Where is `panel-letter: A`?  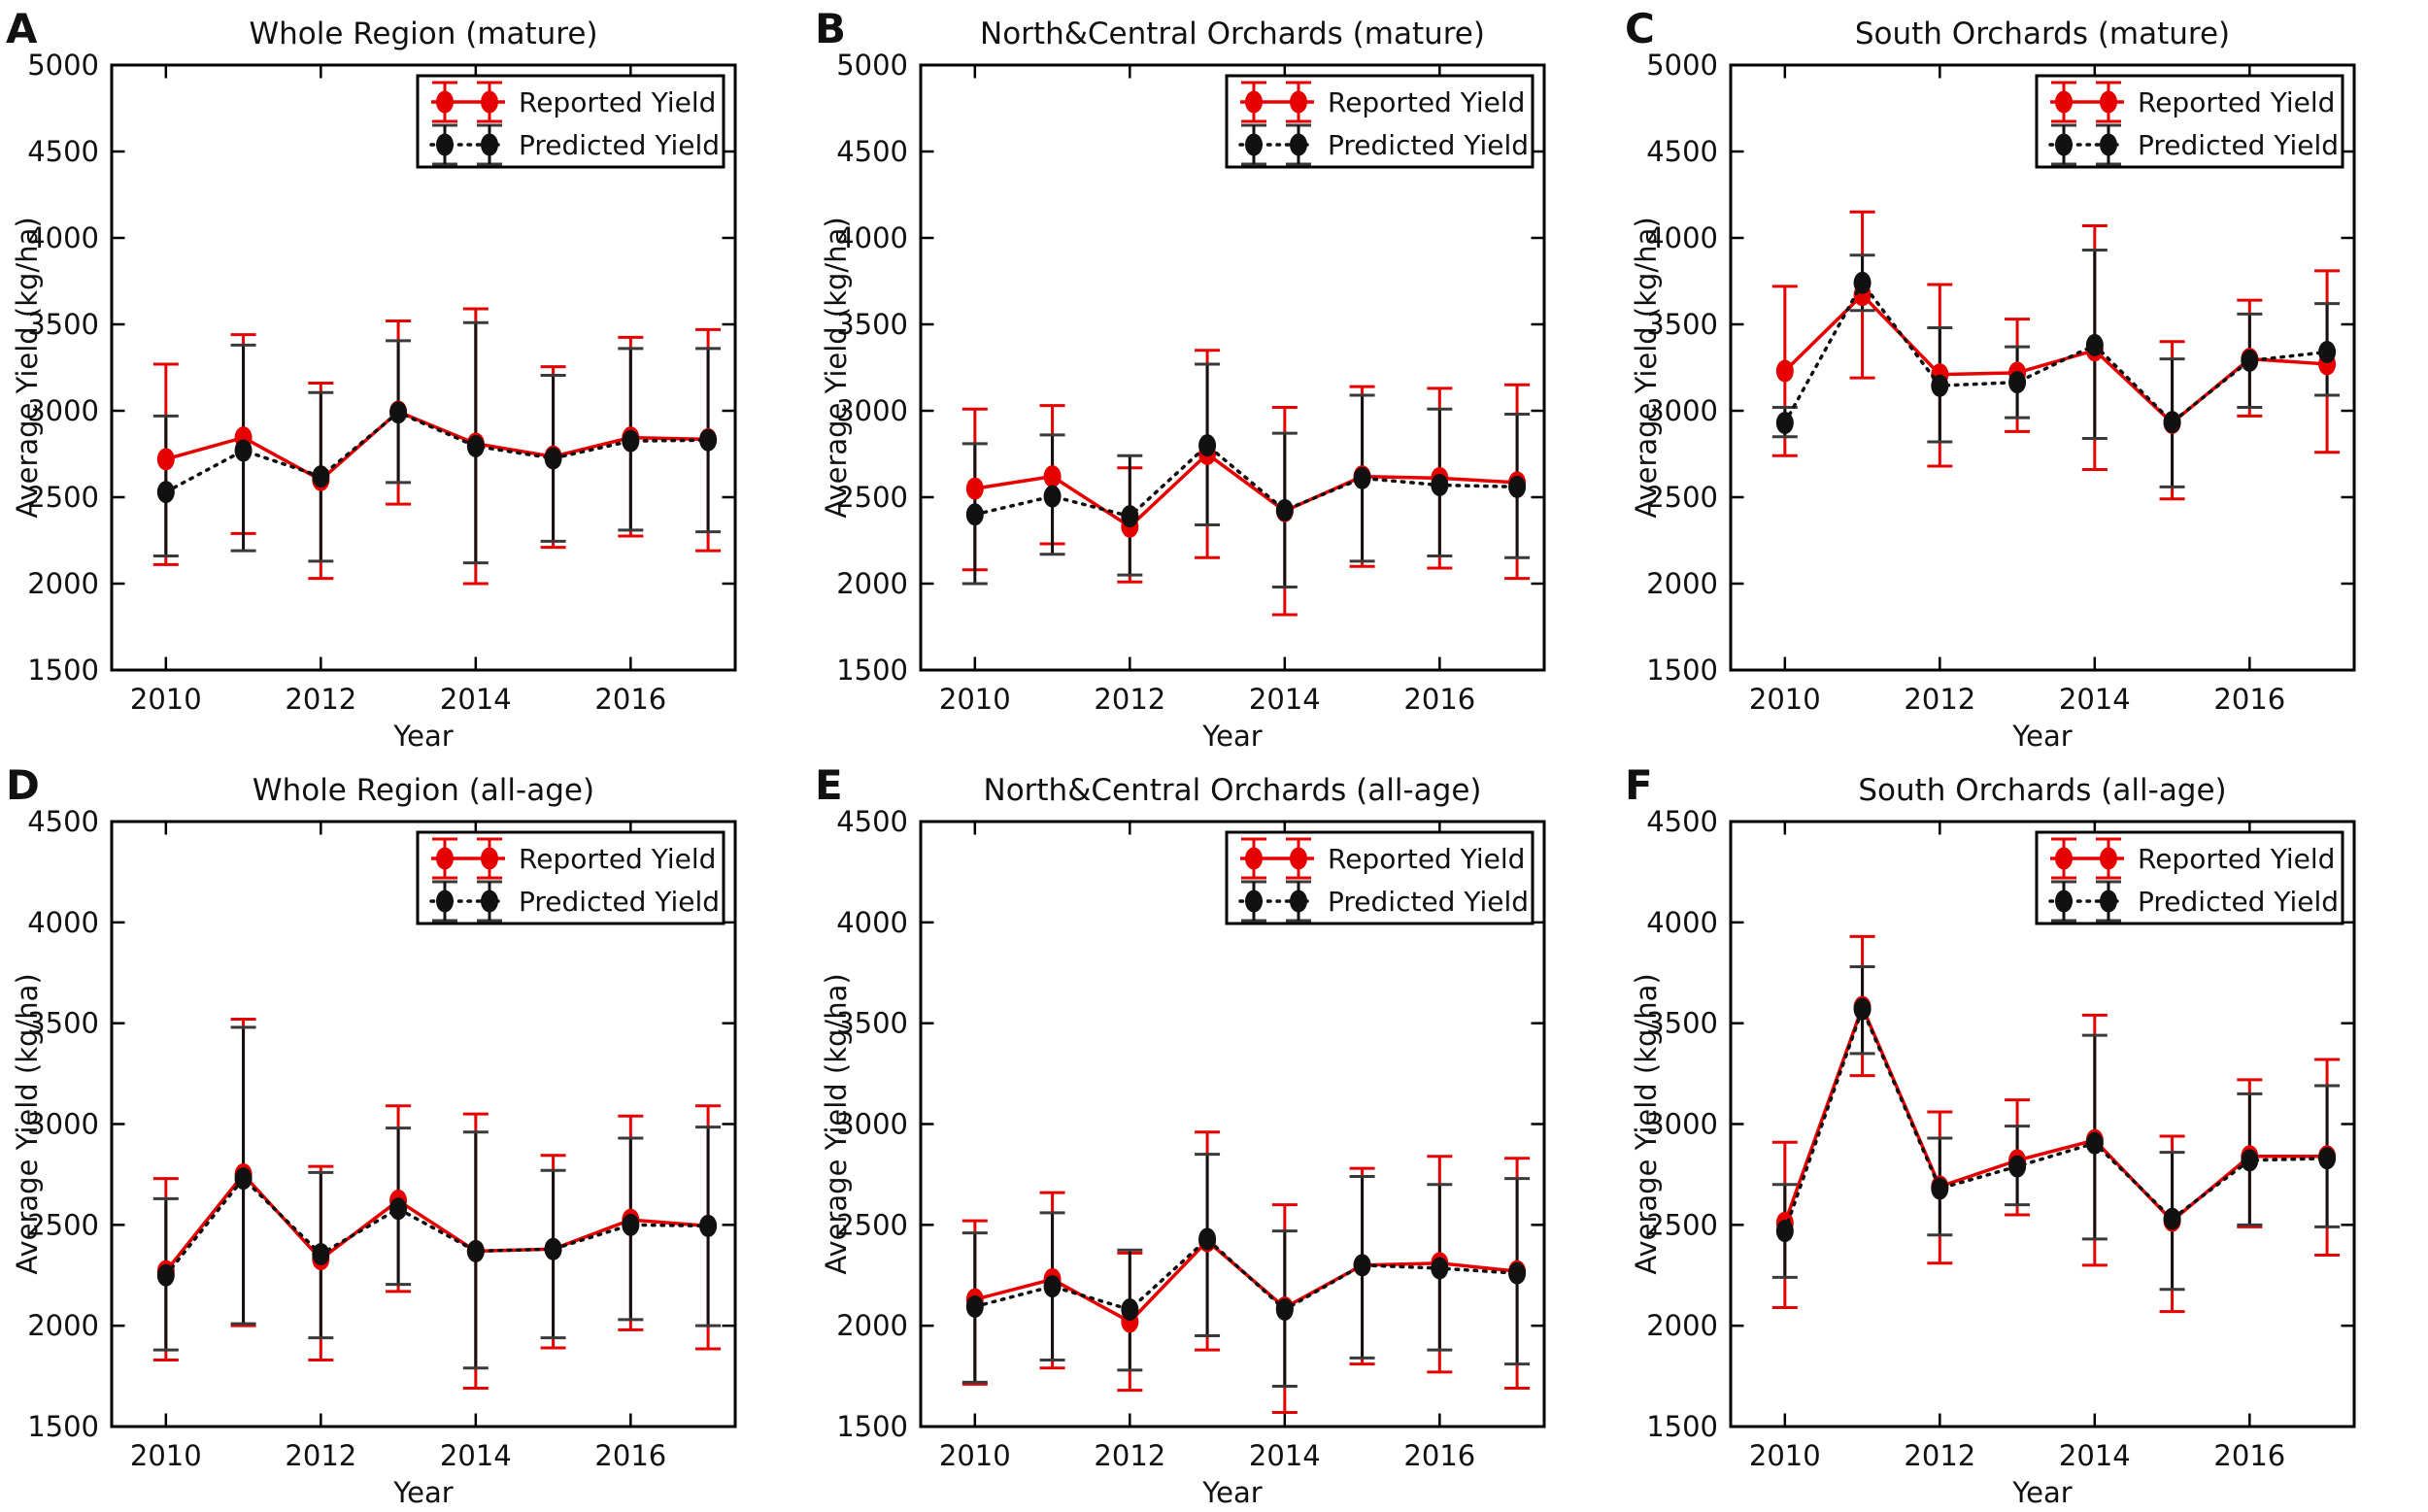
panel-letter: A is located at coordinates (22, 28).